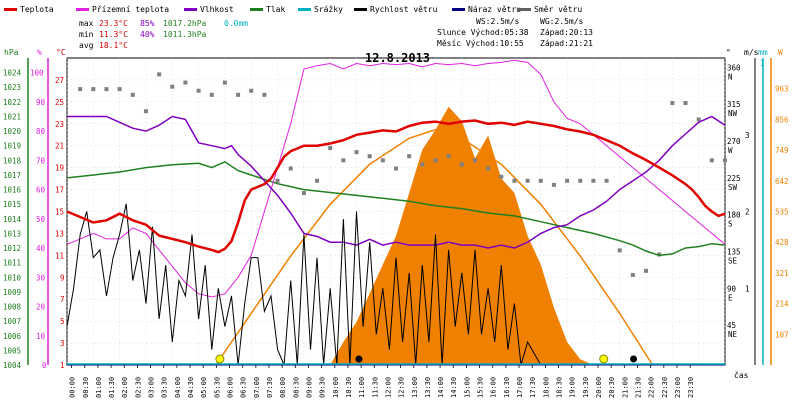 This screenshot has height=400, width=800. What do you see at coordinates (454, 387) in the screenshot?
I see `x-tick-label: 14:30` at bounding box center [454, 387].